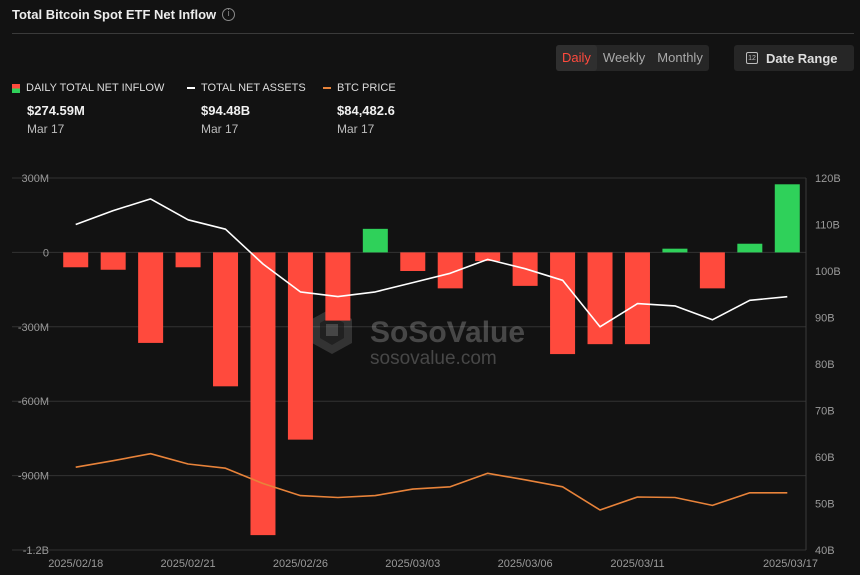 The height and width of the screenshot is (575, 860). I want to click on btc-price-line, so click(431, 481).